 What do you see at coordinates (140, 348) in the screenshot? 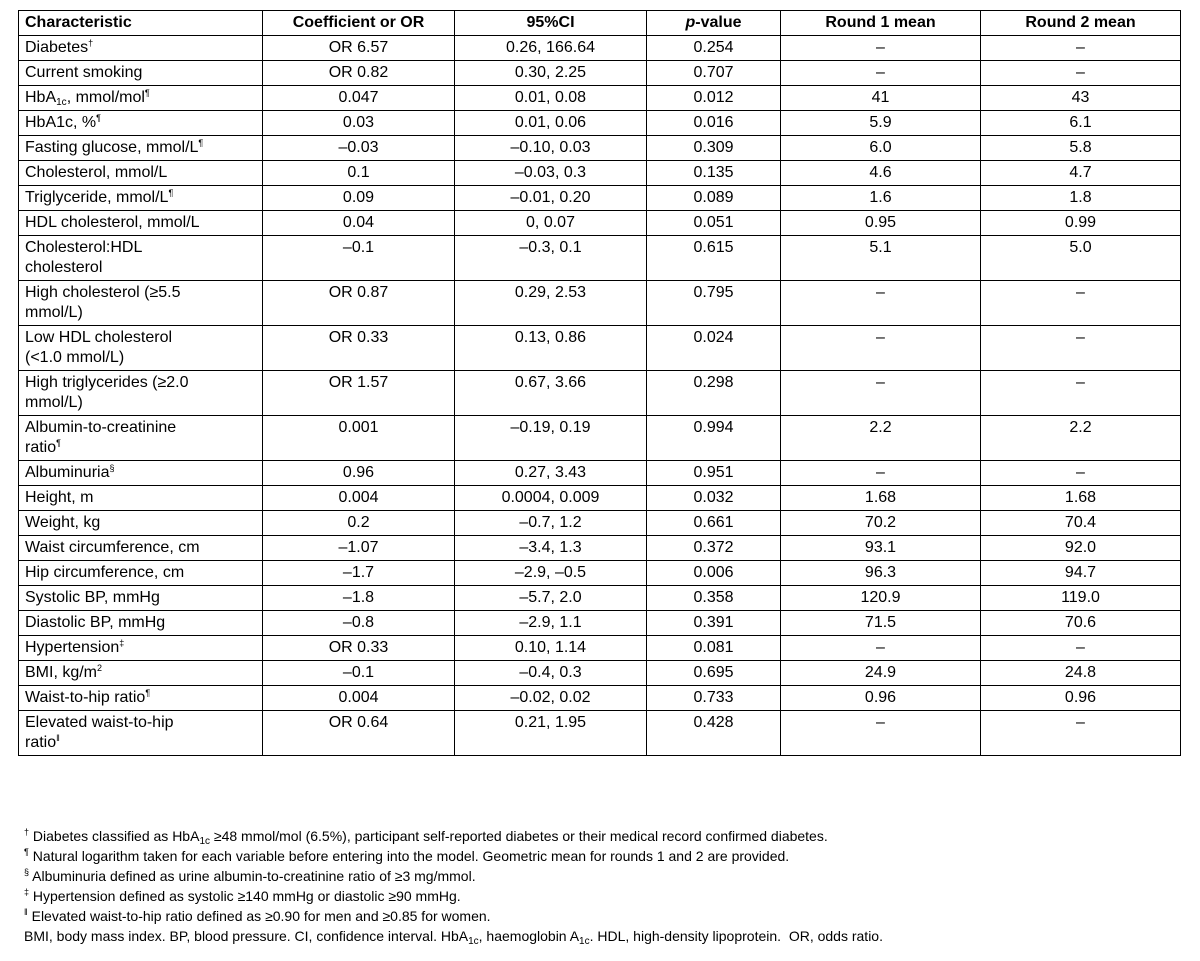
I see `row-label: Low HDL cholesterol (<1.0 mmol/L)` at bounding box center [140, 348].